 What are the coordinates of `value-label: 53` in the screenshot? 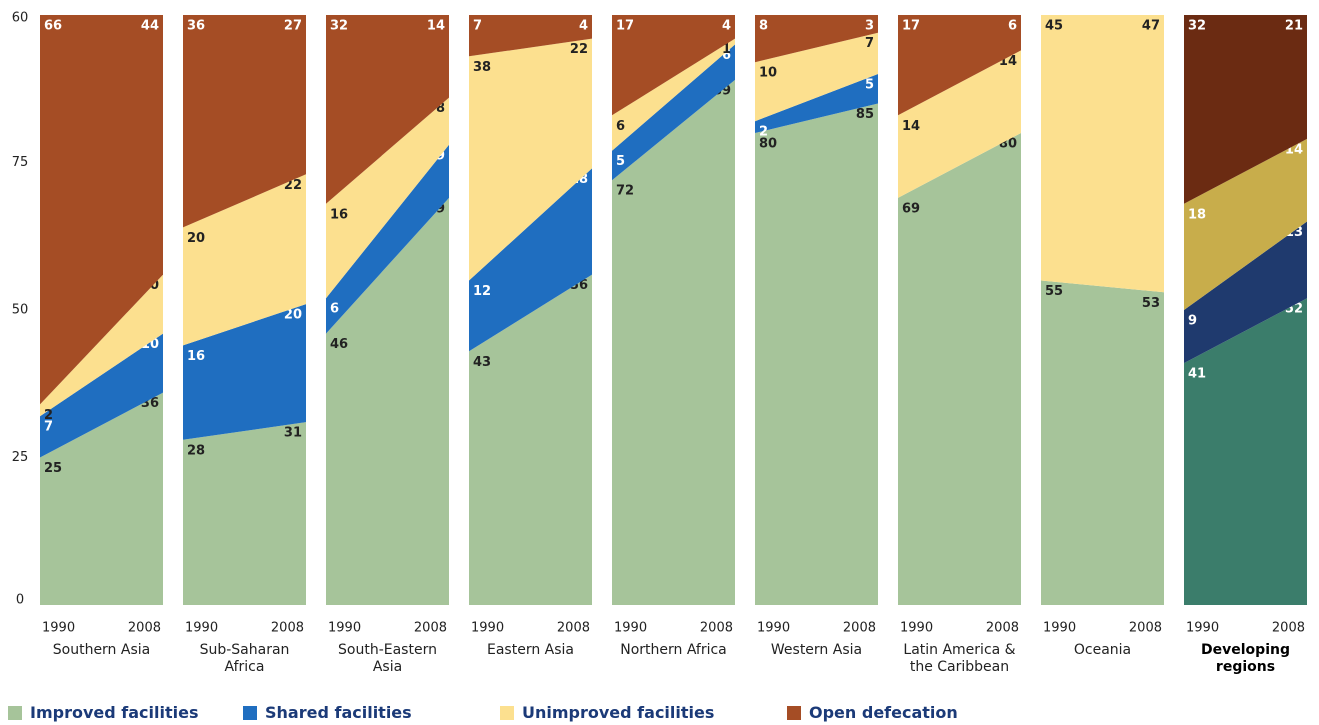 It's located at (1151, 303).